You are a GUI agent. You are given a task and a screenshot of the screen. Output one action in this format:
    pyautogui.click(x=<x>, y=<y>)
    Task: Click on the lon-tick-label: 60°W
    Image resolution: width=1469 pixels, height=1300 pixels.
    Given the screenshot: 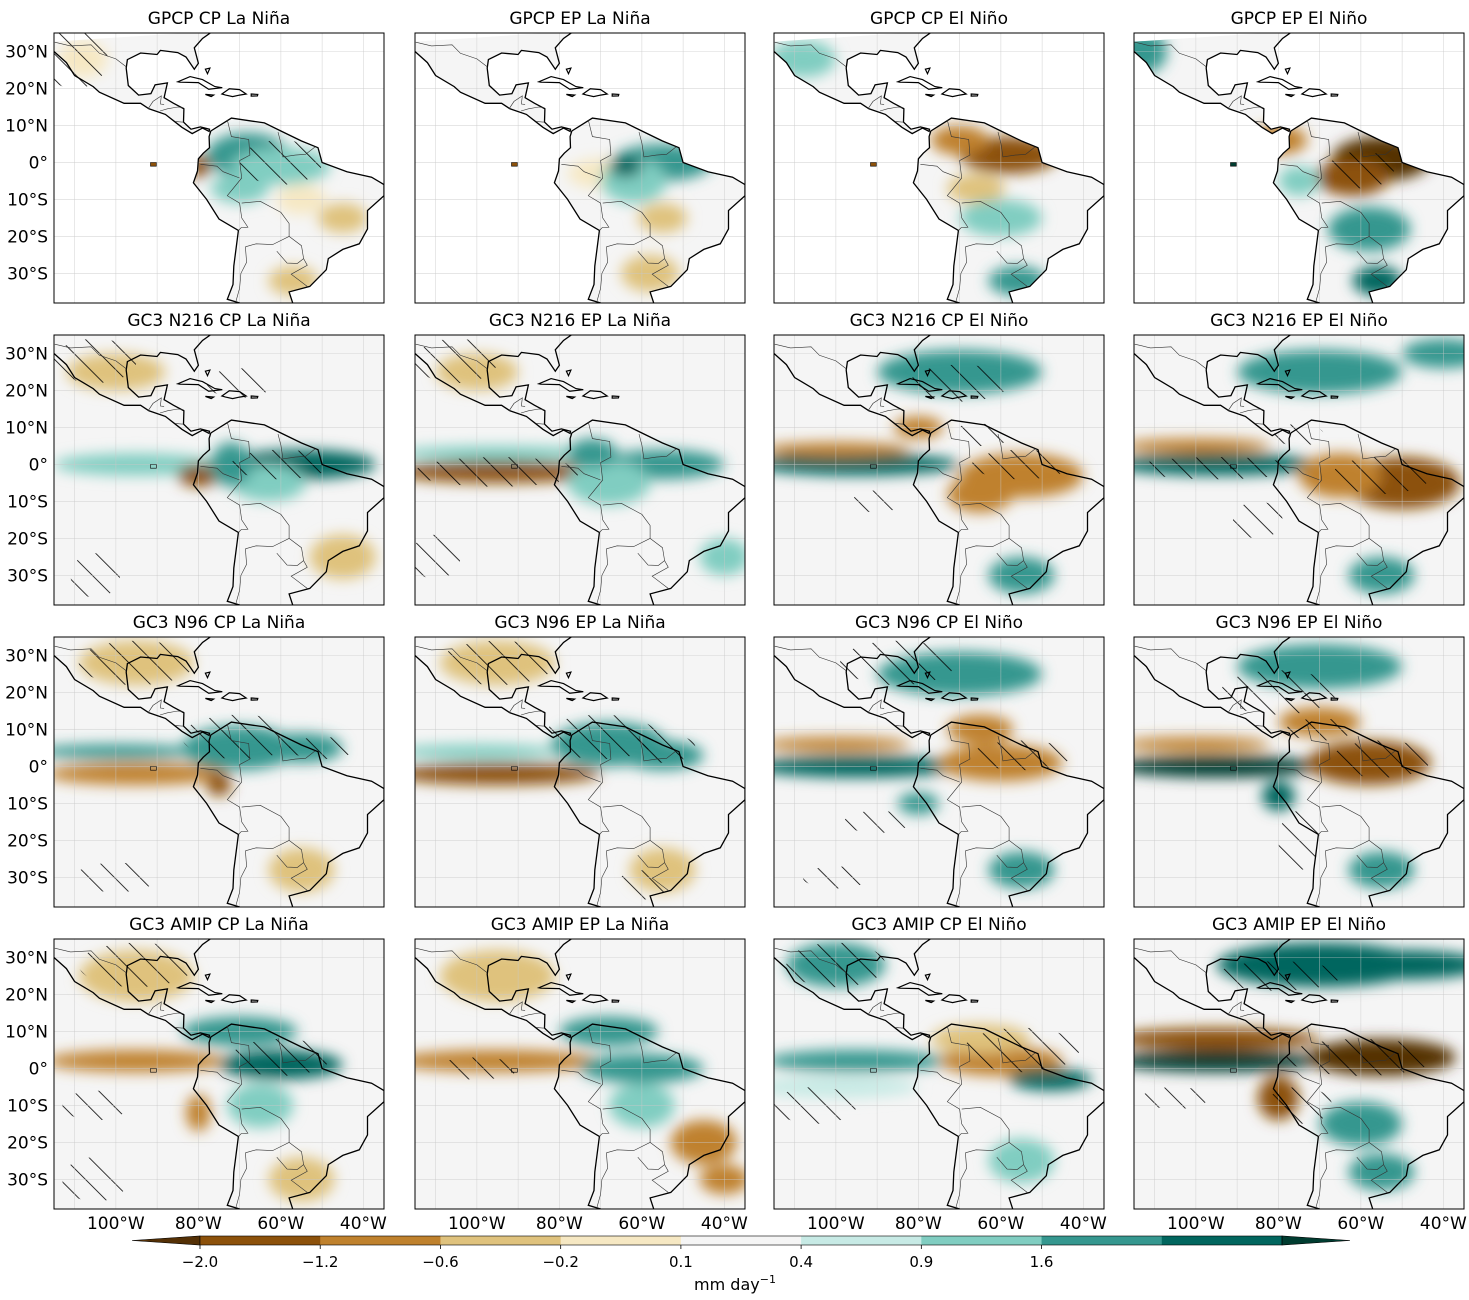 What is the action you would take?
    pyautogui.click(x=641, y=1224)
    